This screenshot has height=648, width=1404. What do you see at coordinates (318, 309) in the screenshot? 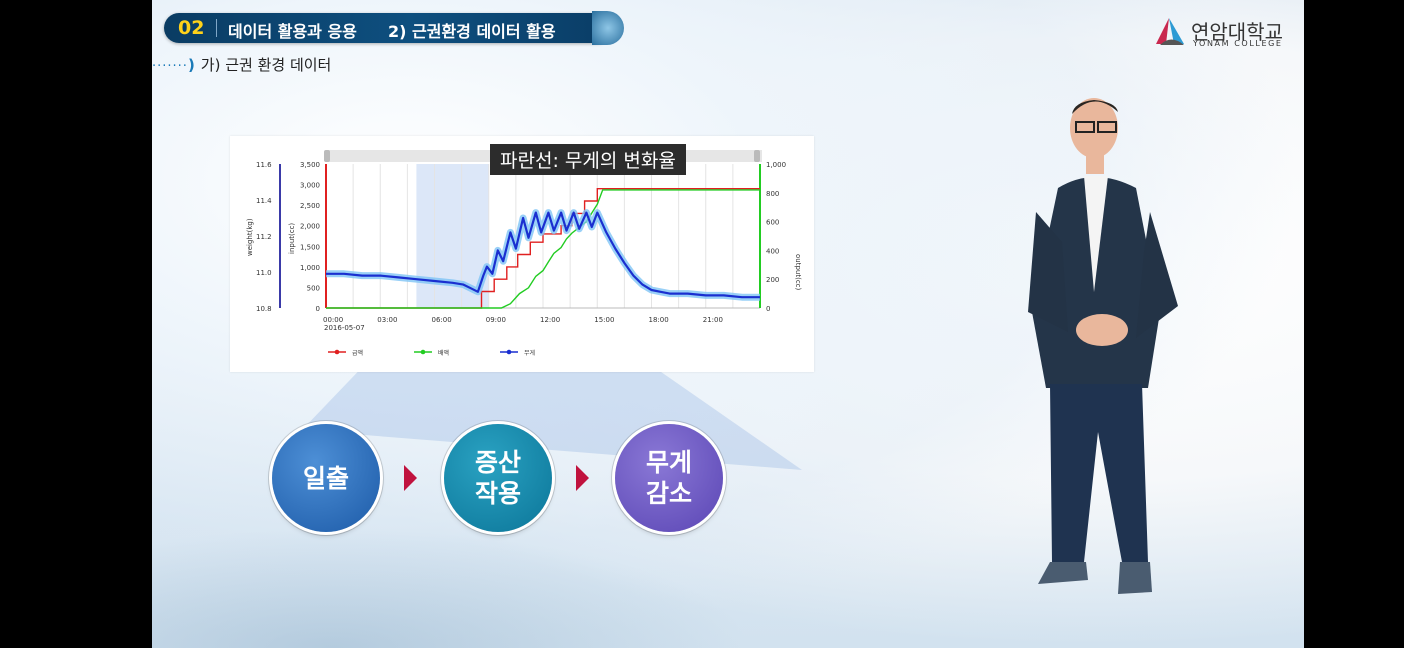
I see `input-tick-label: 0` at bounding box center [318, 309].